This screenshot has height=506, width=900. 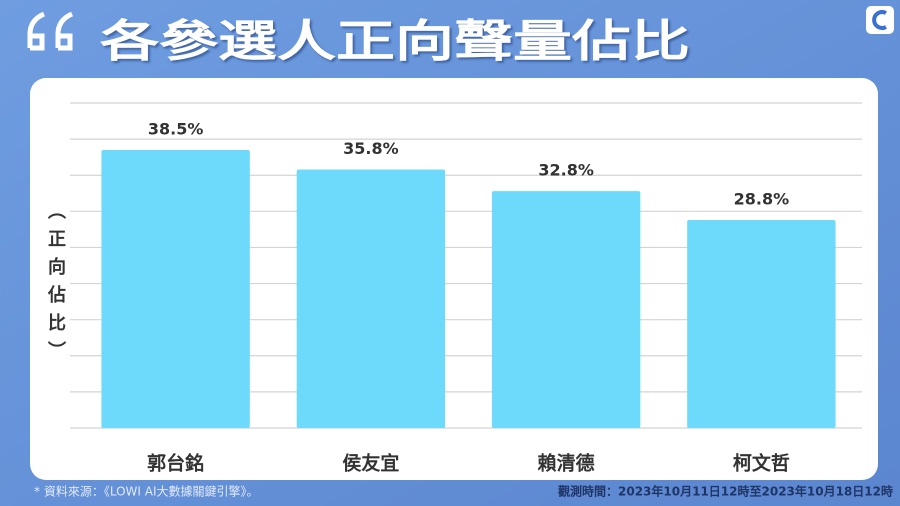 I want to click on logo, so click(x=880, y=20).